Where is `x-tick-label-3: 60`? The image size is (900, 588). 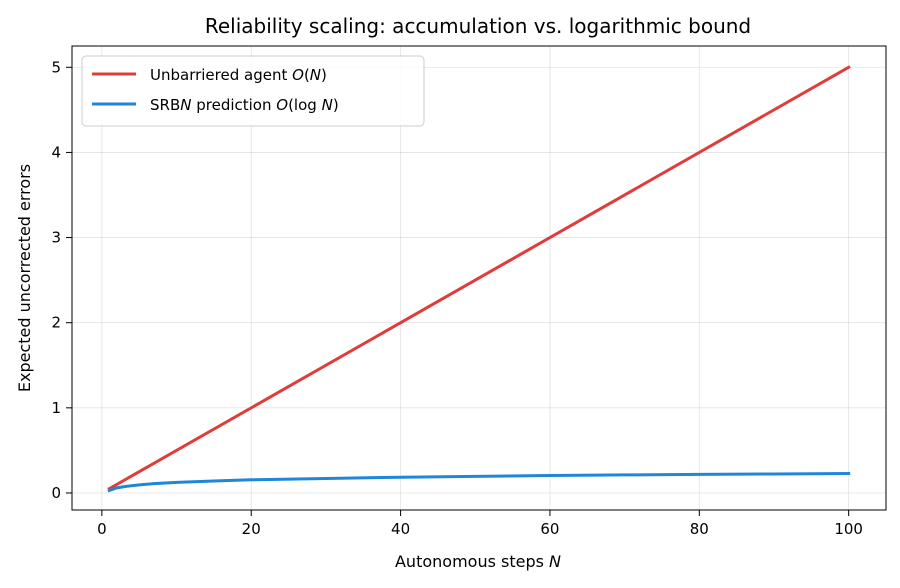 x-tick-label-3: 60 is located at coordinates (549, 529).